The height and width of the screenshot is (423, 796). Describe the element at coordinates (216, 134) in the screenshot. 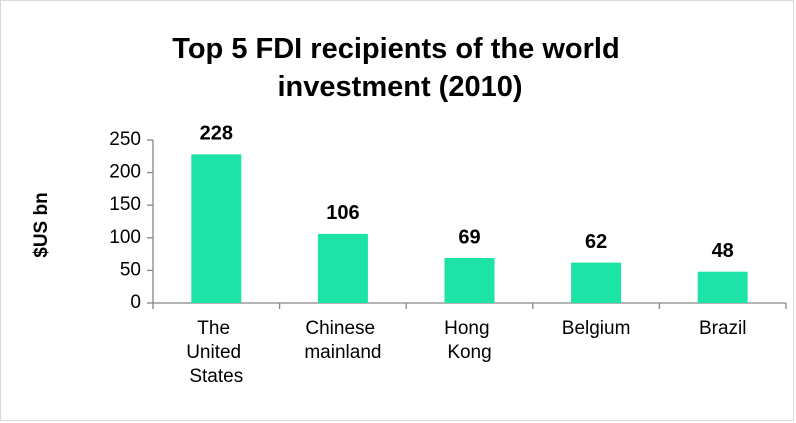

I see `value-label: 228` at that location.